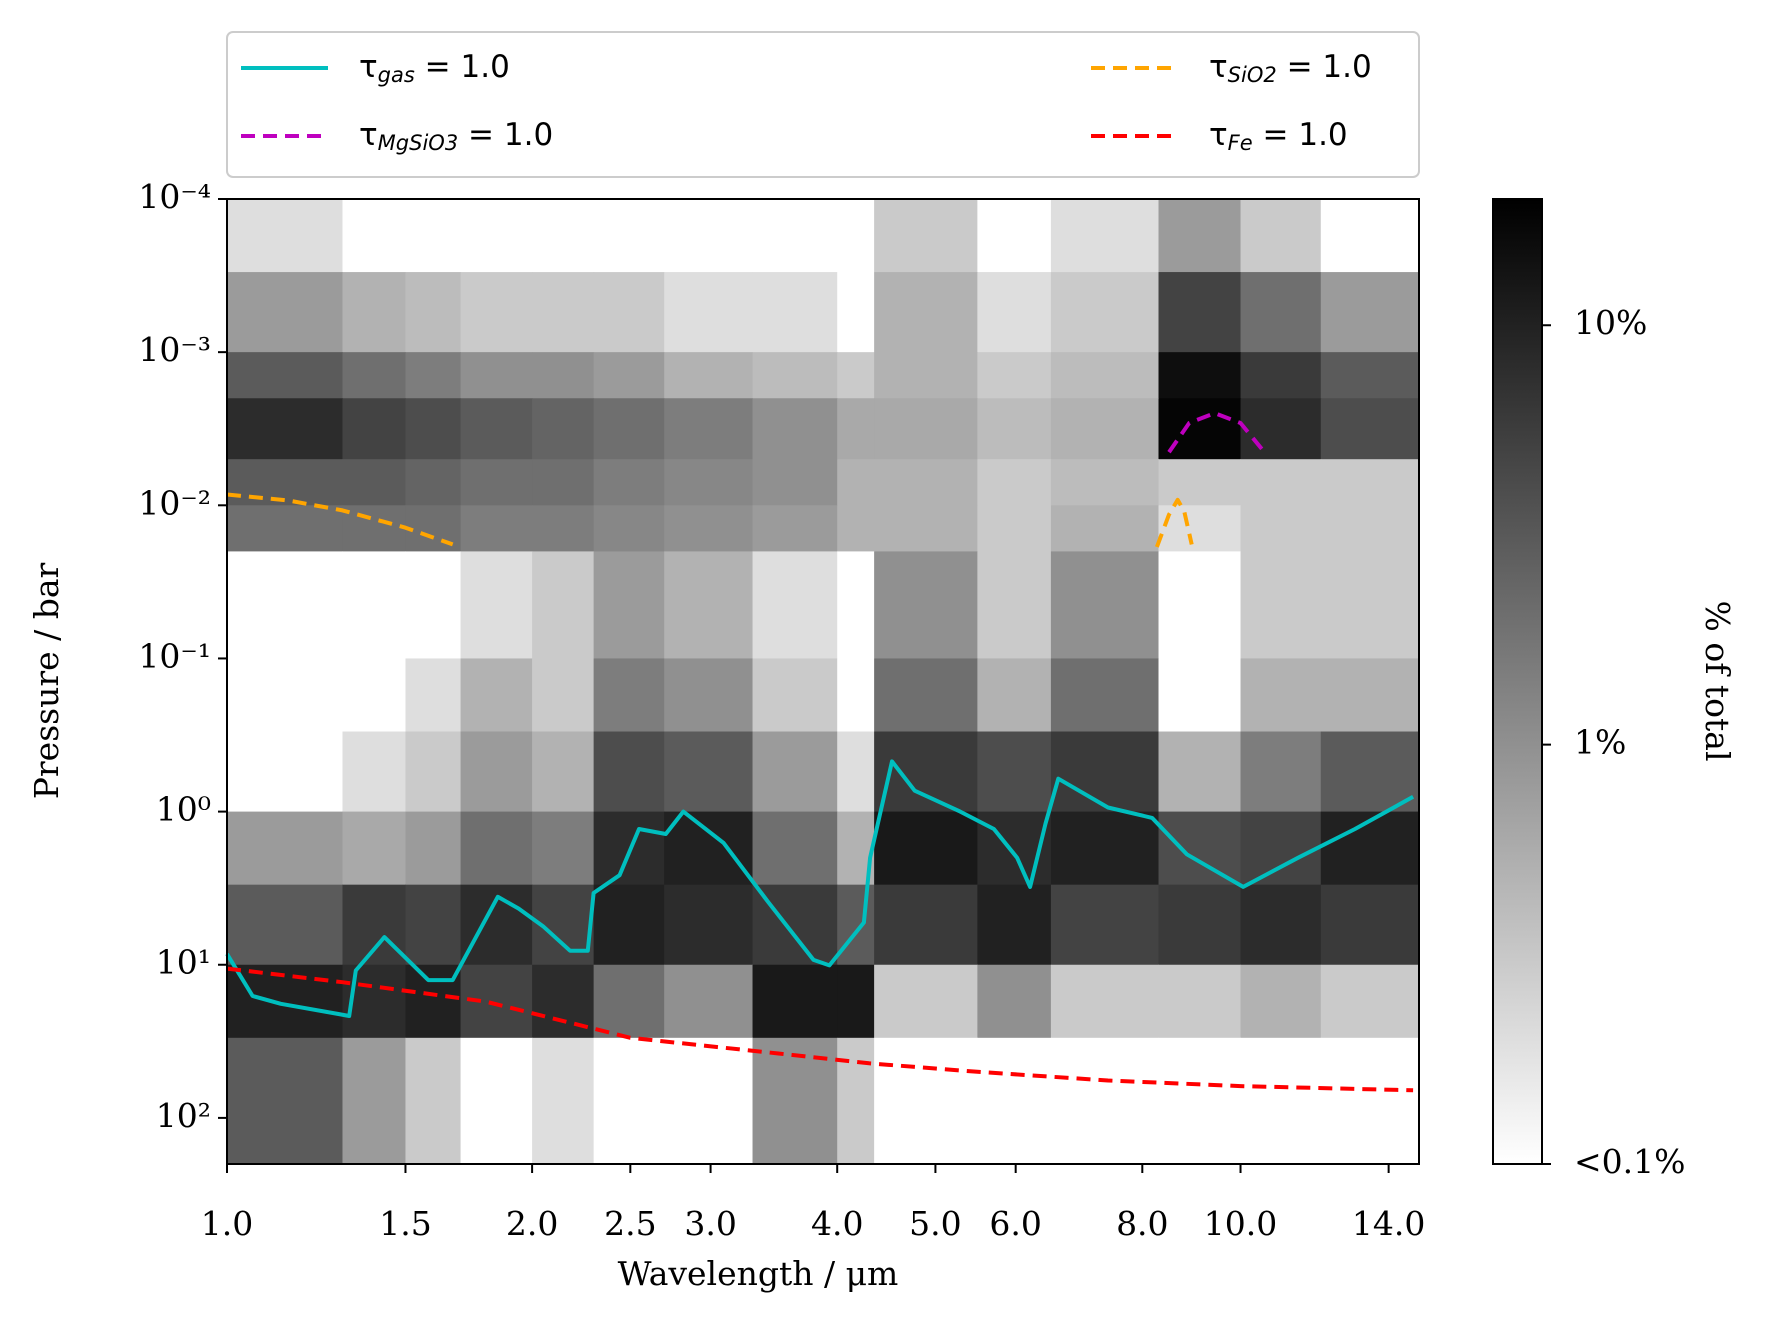 The height and width of the screenshot is (1330, 1771). I want to click on legend-label: τgas = 1.0, so click(434, 68).